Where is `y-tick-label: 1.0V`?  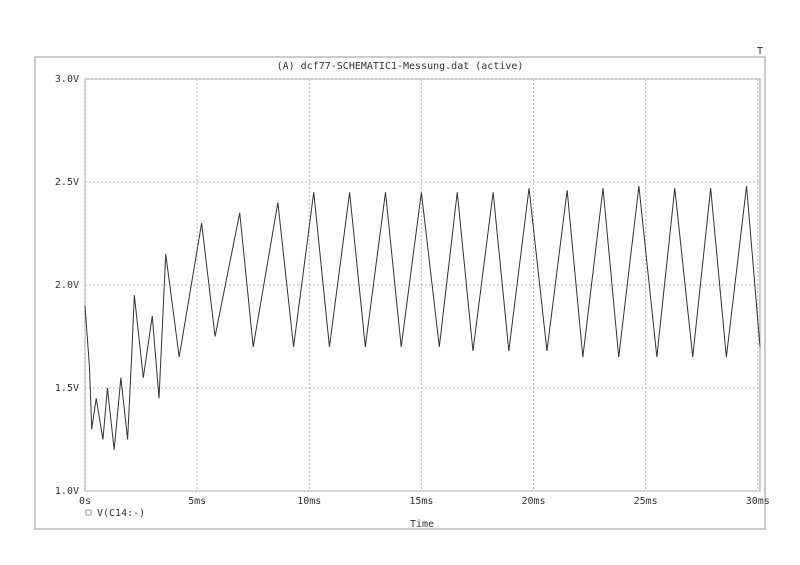
y-tick-label: 1.0V is located at coordinates (67, 491).